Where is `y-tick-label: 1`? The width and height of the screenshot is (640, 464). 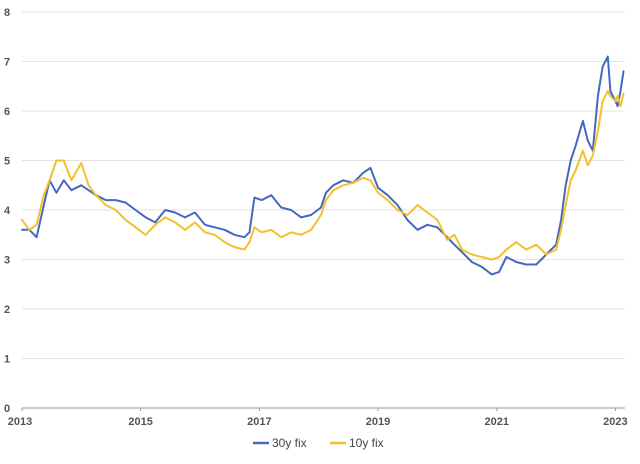 y-tick-label: 1 is located at coordinates (7, 360).